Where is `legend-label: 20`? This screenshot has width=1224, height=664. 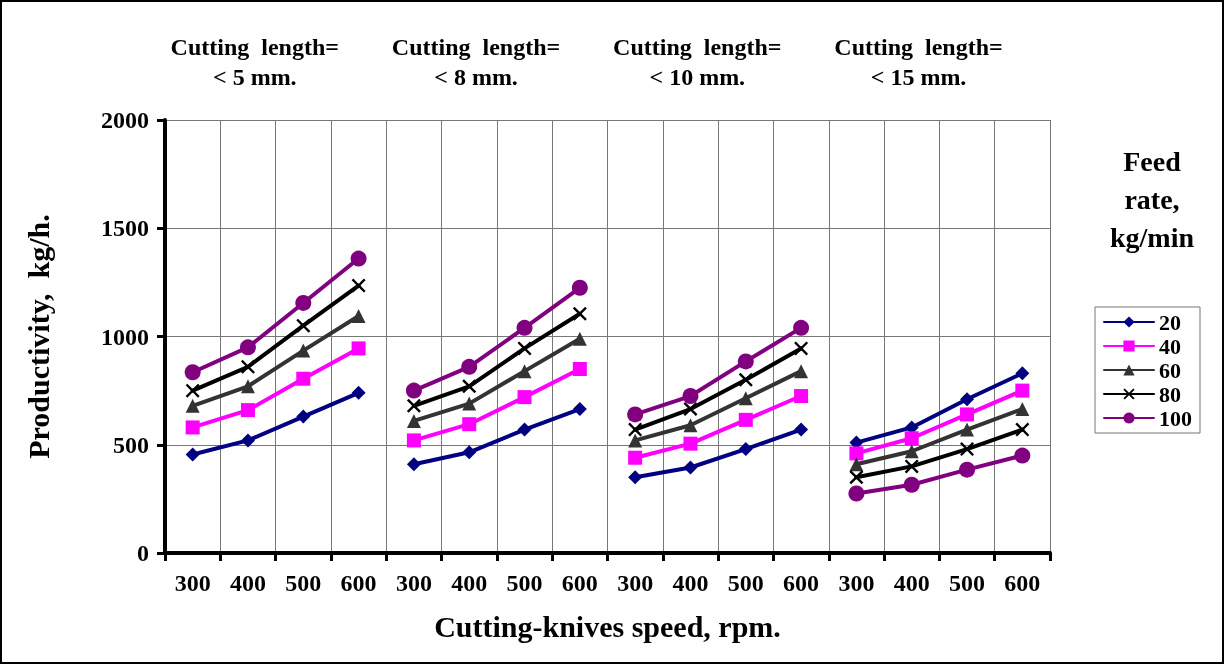 legend-label: 20 is located at coordinates (1170, 322).